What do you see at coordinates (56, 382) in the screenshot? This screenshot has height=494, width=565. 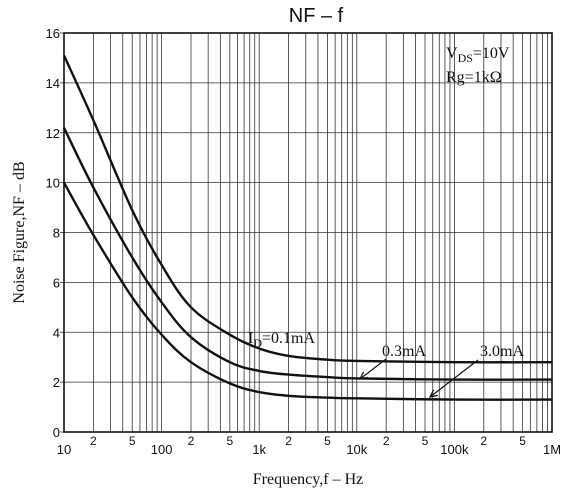 I see `y-tick-label: 2` at bounding box center [56, 382].